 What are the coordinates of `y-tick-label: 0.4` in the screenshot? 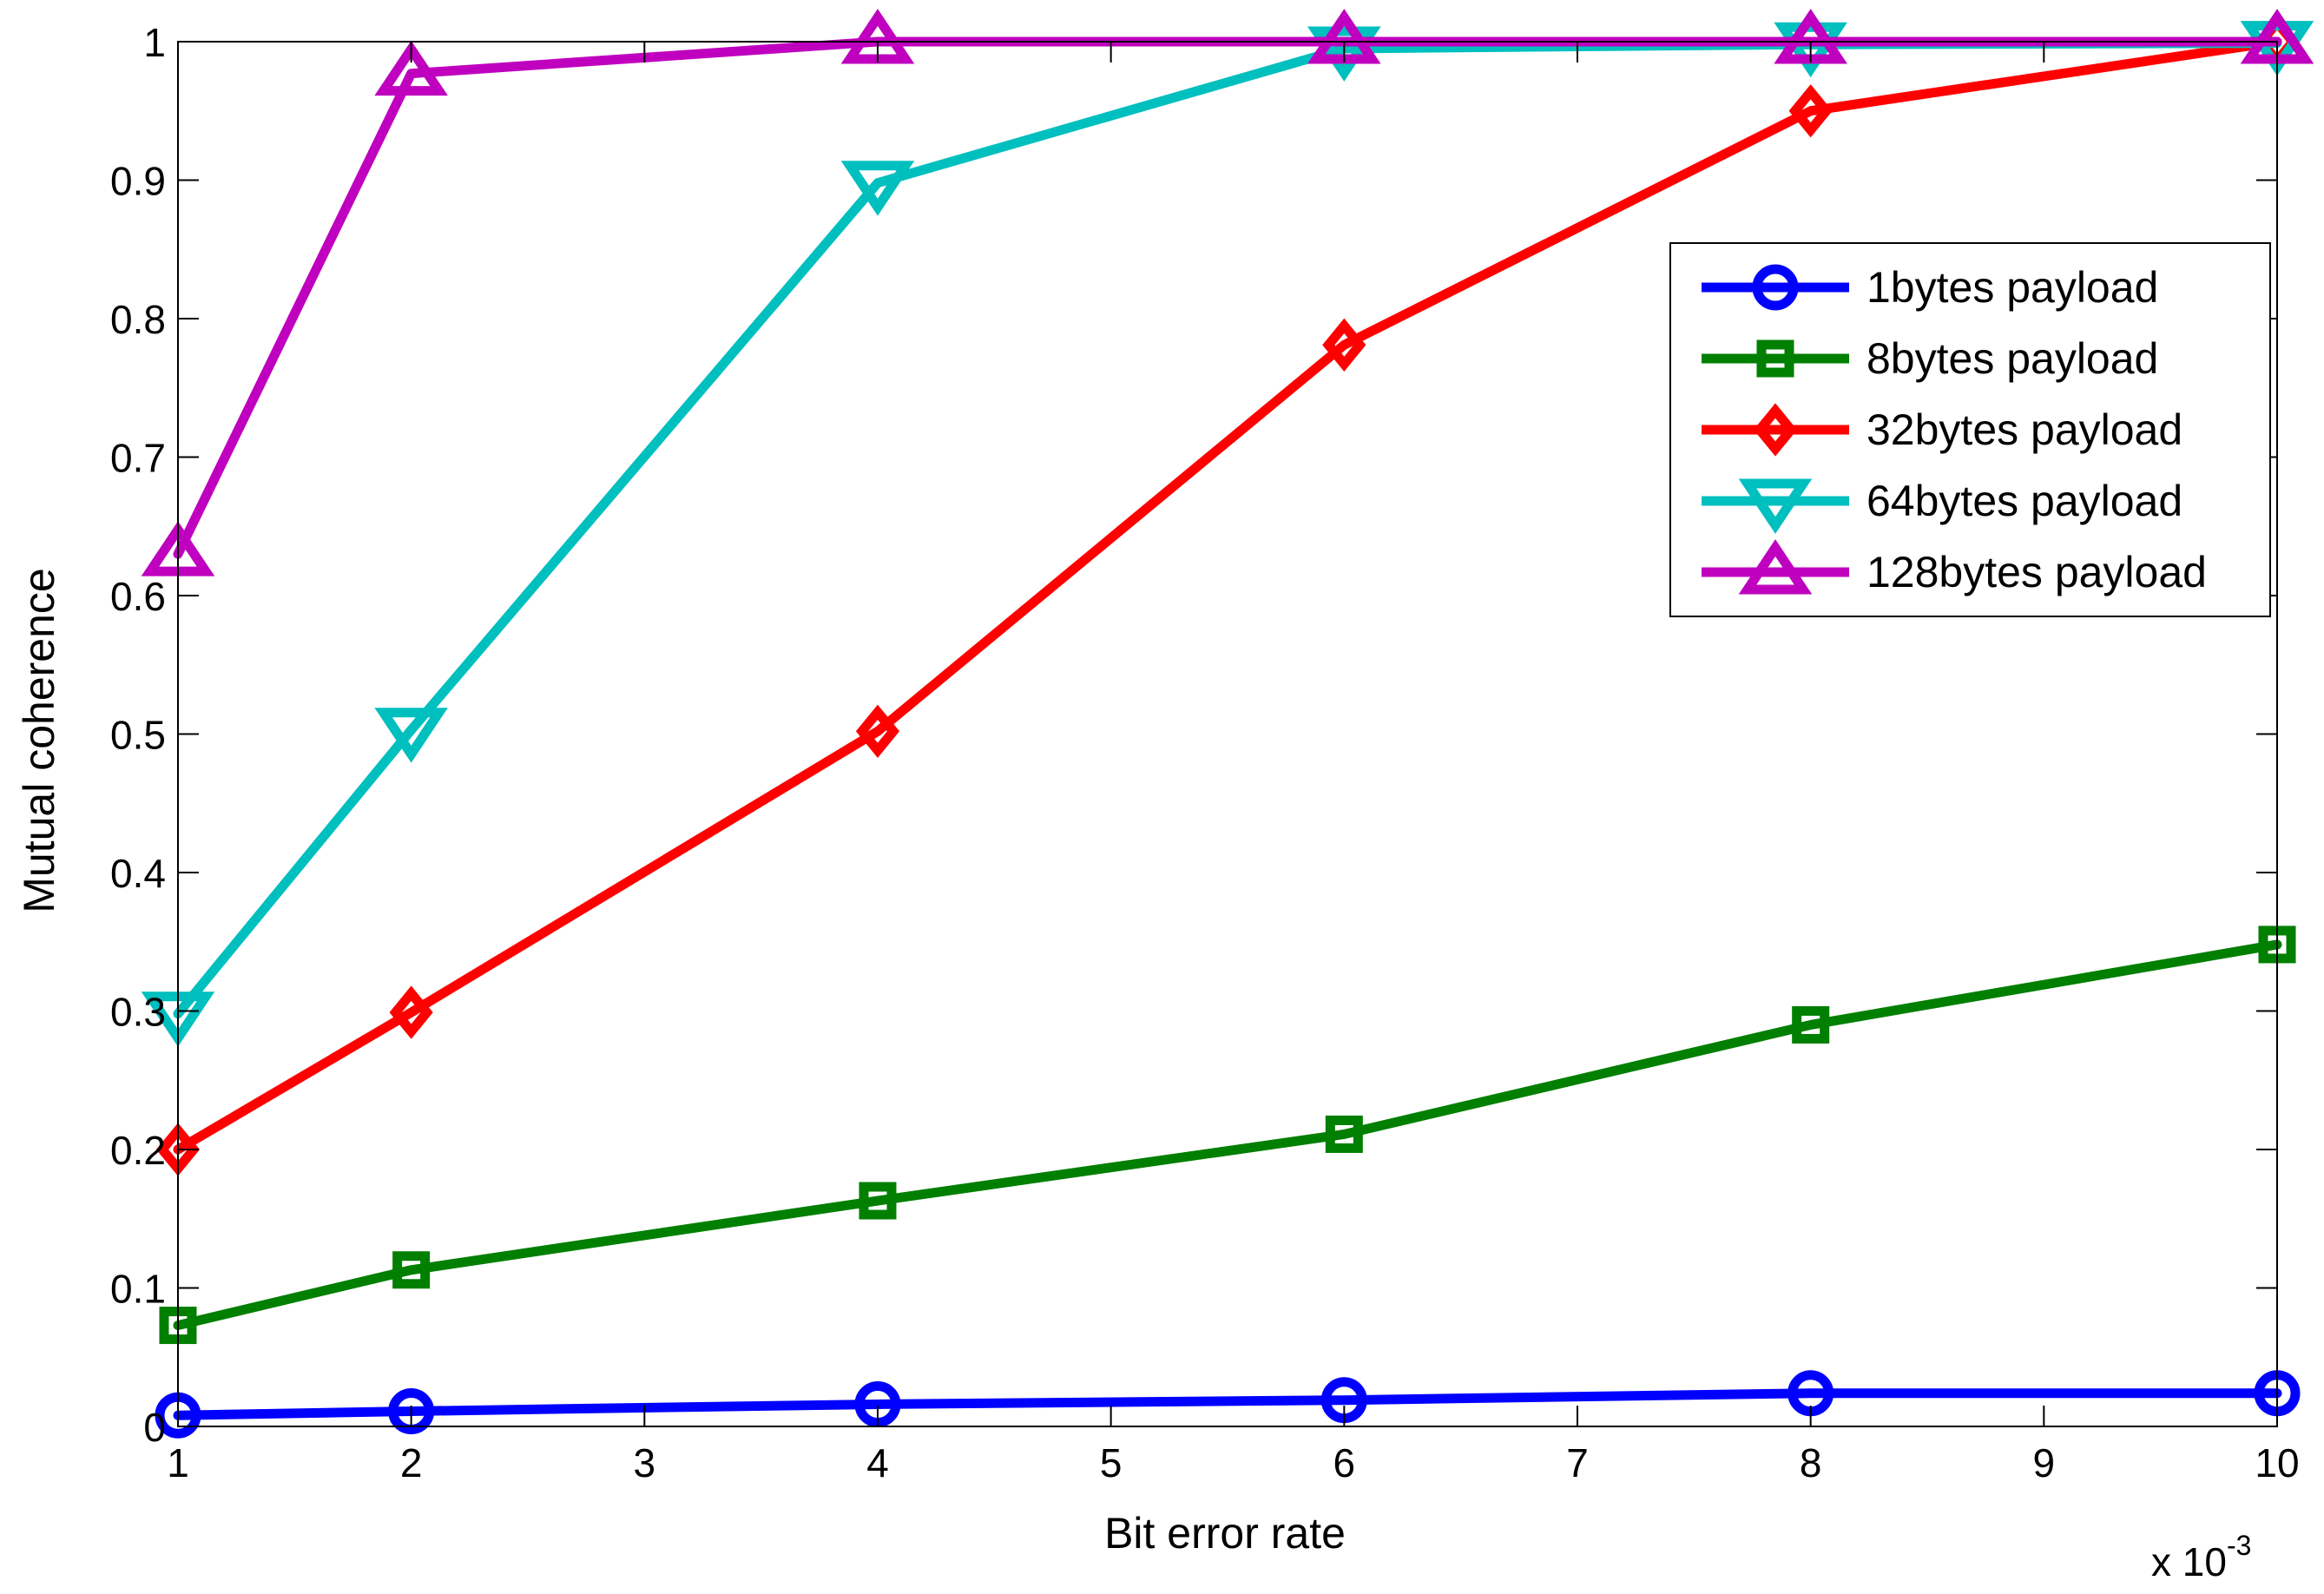 It's located at (138, 873).